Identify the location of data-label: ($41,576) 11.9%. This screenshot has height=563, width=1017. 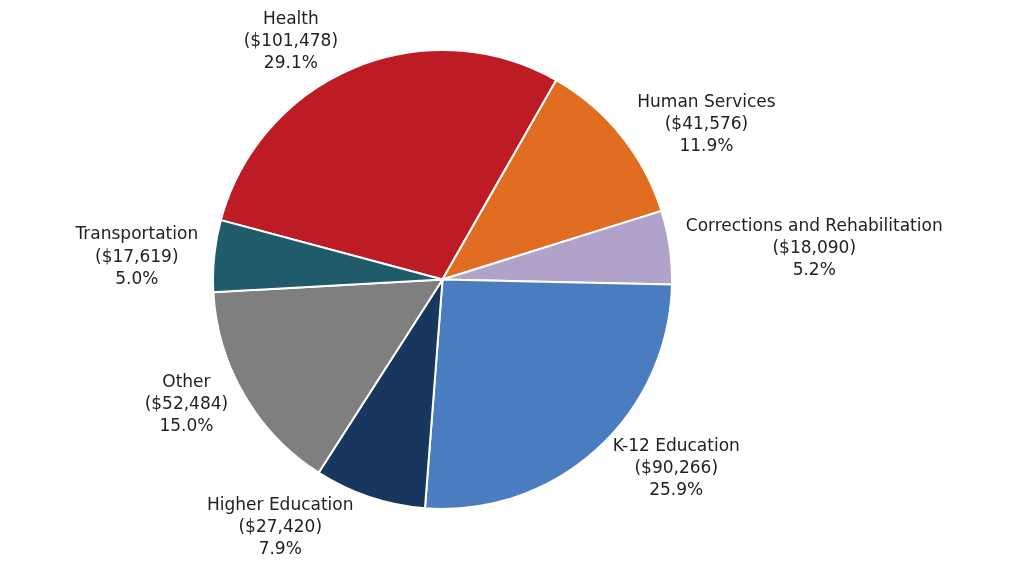
(706, 133).